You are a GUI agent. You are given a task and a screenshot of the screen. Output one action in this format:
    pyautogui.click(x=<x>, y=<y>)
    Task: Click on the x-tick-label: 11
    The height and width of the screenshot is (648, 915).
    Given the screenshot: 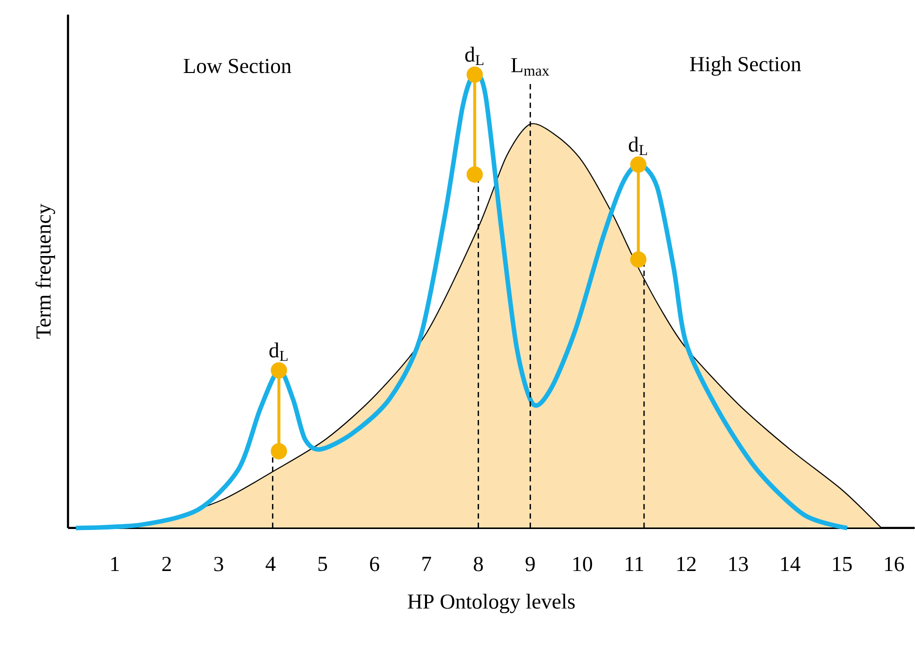 What is the action you would take?
    pyautogui.click(x=635, y=563)
    